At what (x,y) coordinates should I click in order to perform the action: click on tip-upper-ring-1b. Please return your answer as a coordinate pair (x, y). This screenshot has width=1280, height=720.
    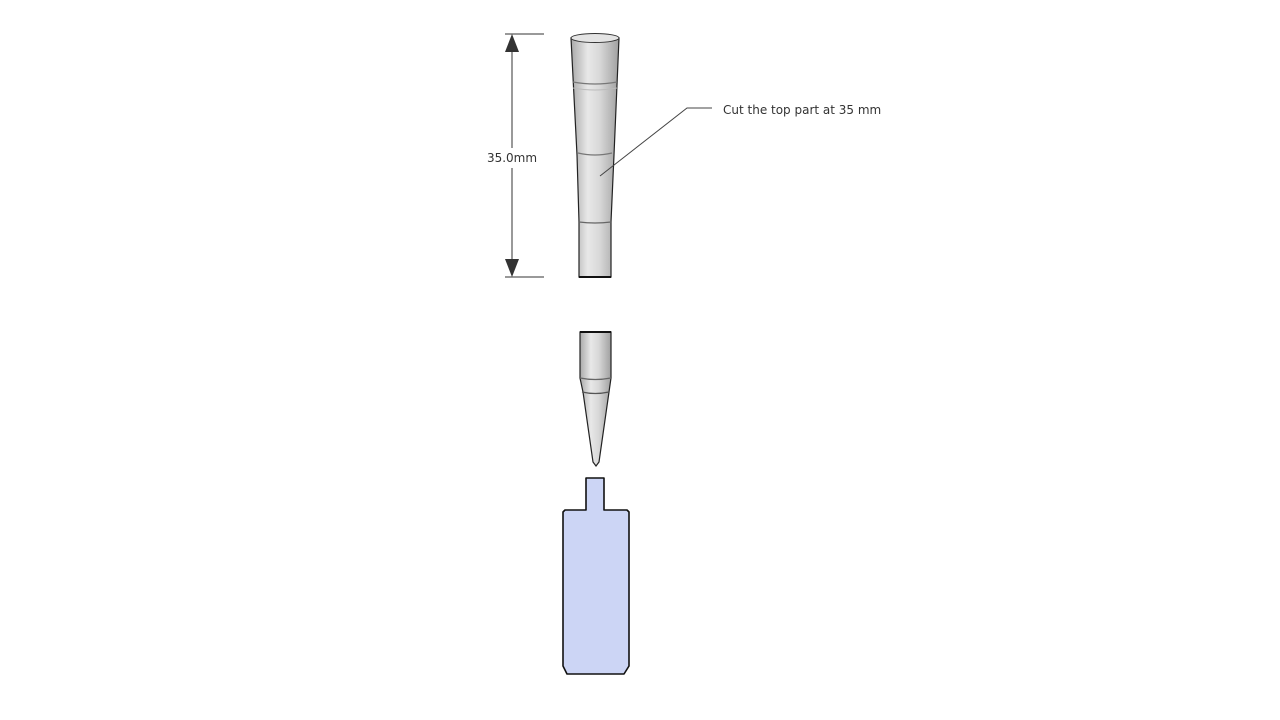
    Looking at the image, I should click on (595, 89).